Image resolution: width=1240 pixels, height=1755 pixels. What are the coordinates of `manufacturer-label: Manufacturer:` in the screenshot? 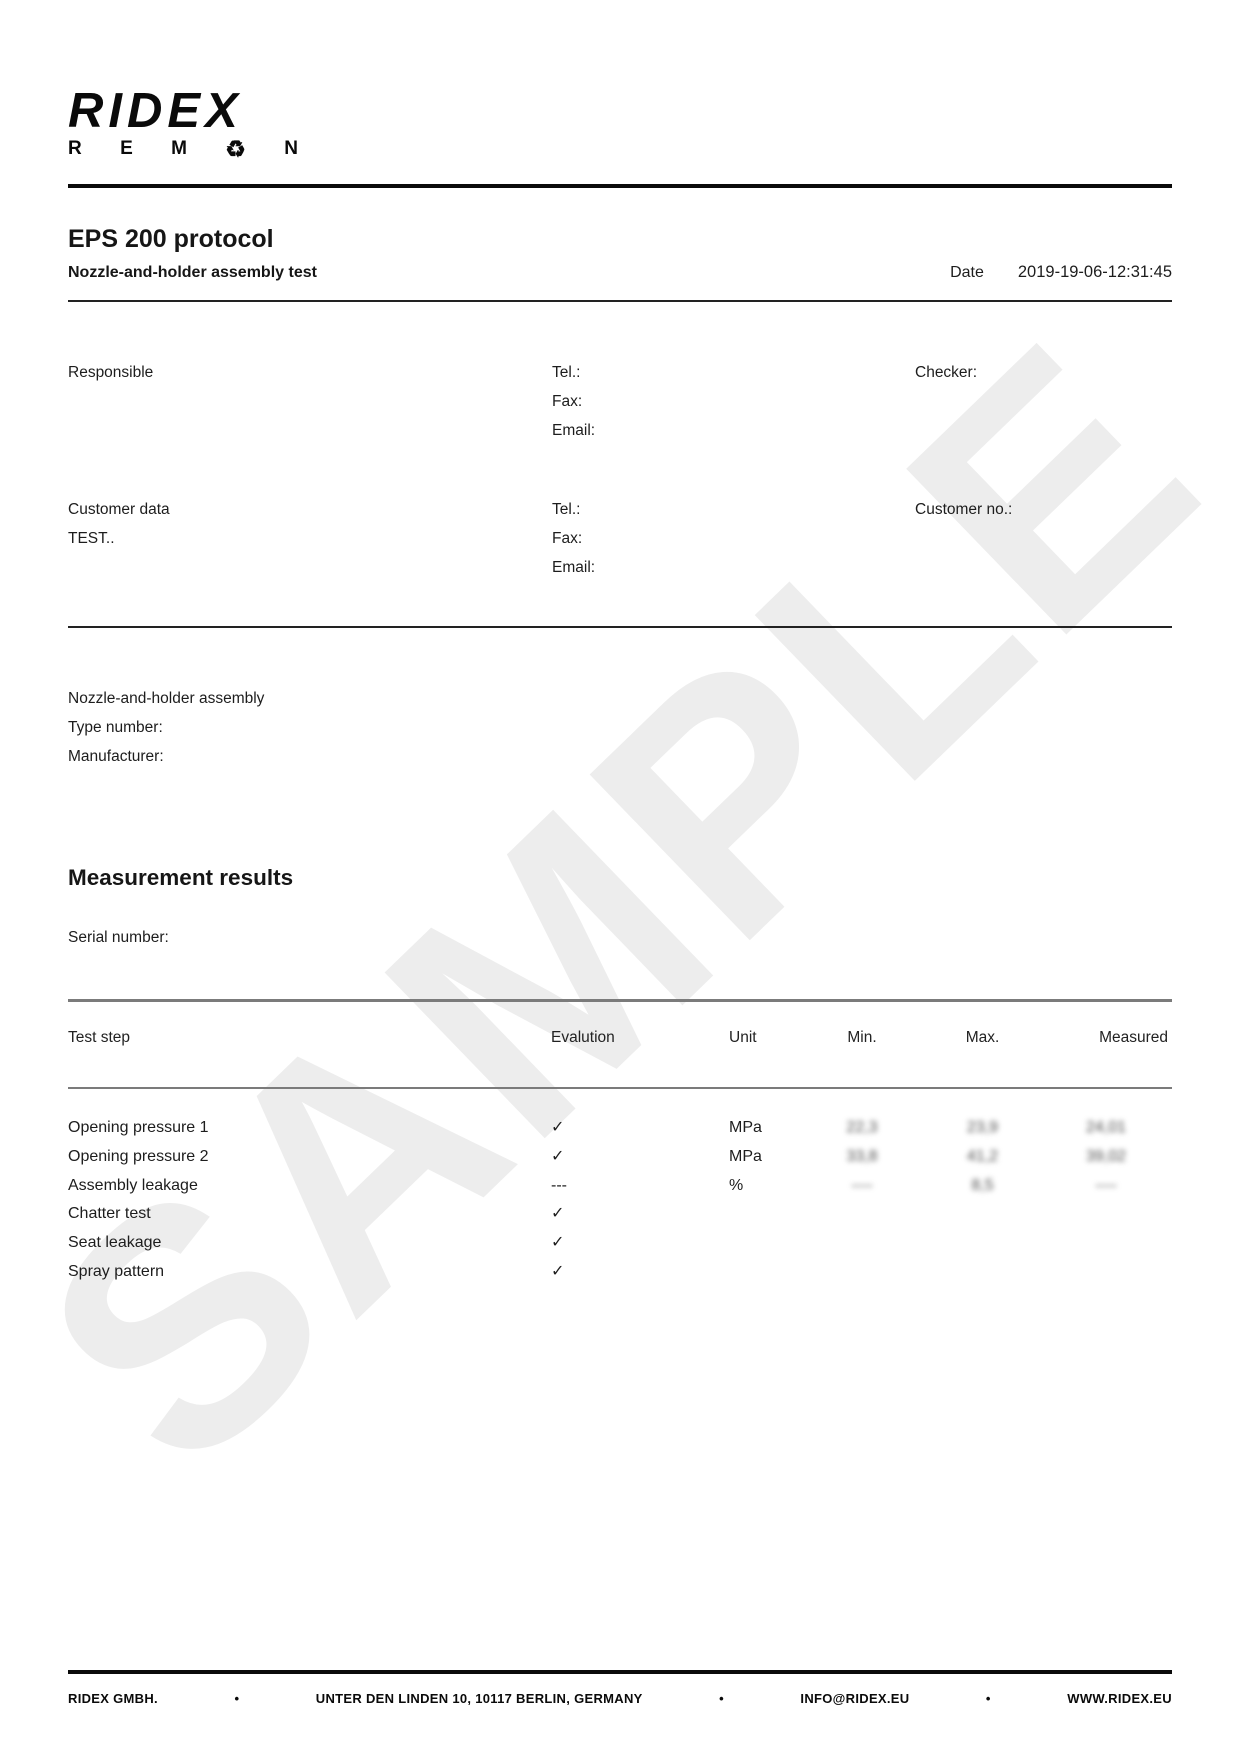 It's located at (116, 756).